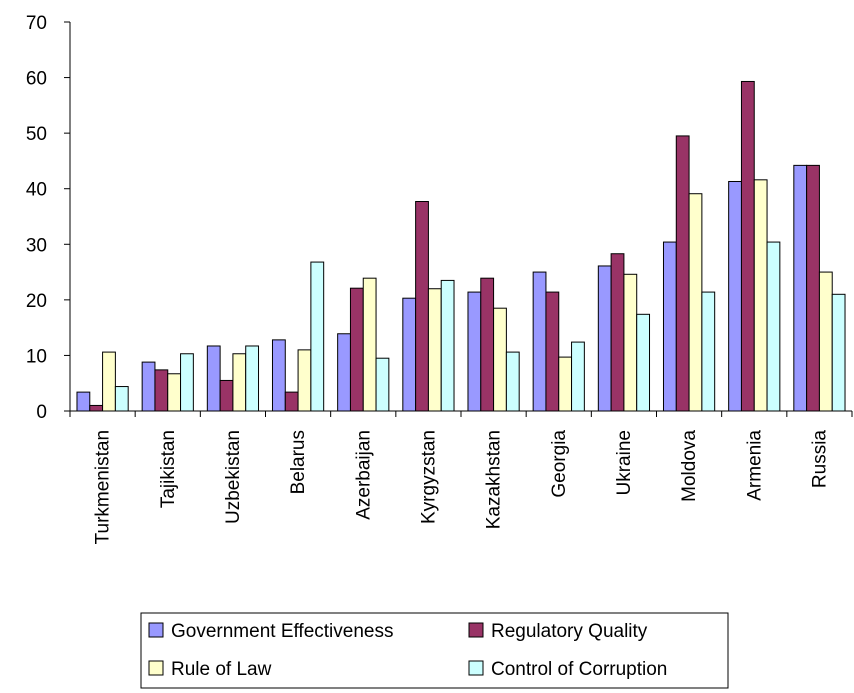  I want to click on x-category-label: Kyrgyzstan, so click(428, 477).